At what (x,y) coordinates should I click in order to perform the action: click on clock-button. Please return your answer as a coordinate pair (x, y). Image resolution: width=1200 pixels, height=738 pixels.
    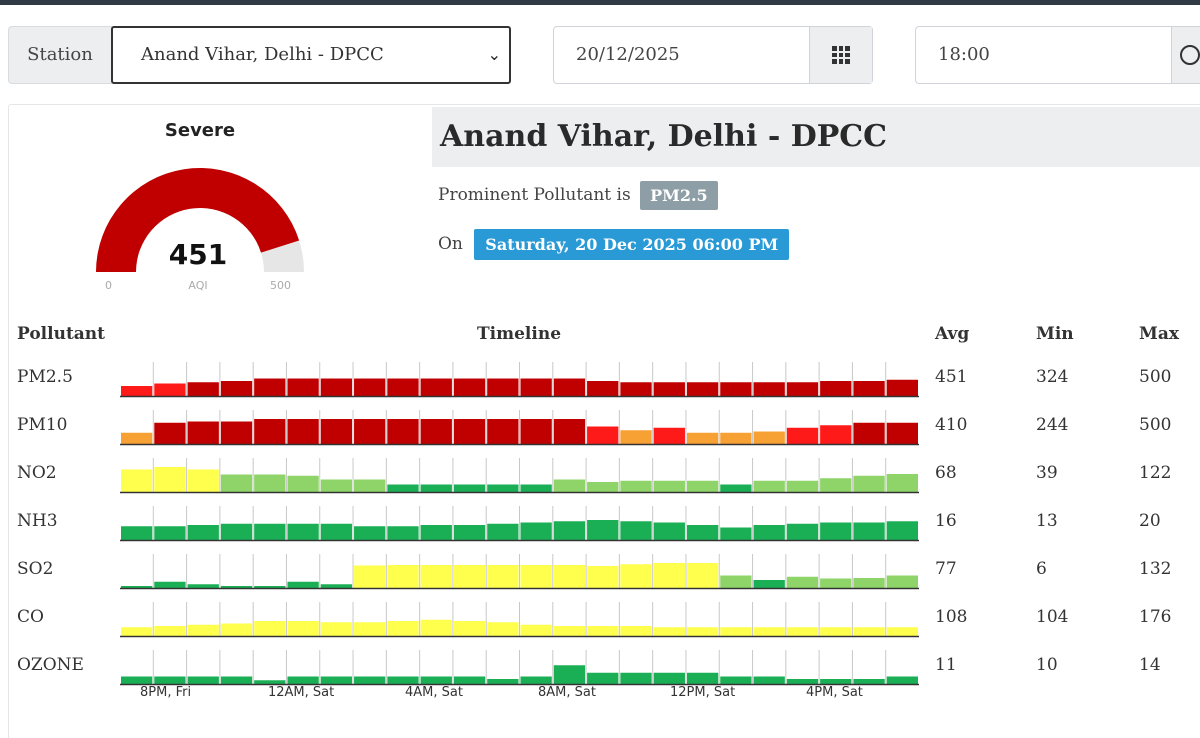
    Looking at the image, I should click on (1185, 55).